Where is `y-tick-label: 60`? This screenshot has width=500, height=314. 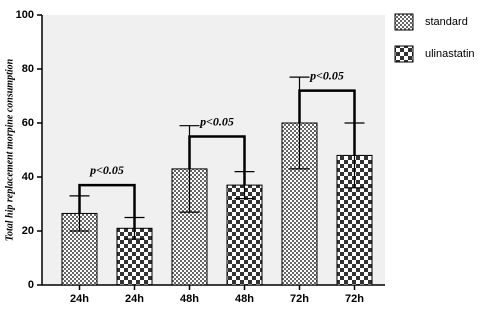
y-tick-label: 60 is located at coordinates (28, 123).